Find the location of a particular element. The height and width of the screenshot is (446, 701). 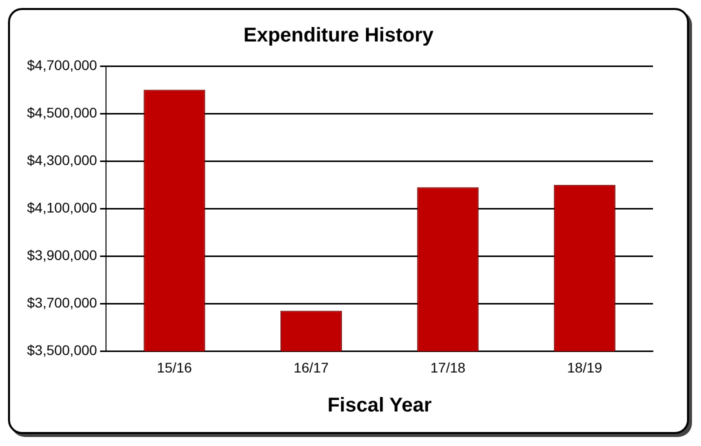

x-tick-label: 16/17 is located at coordinates (311, 367).